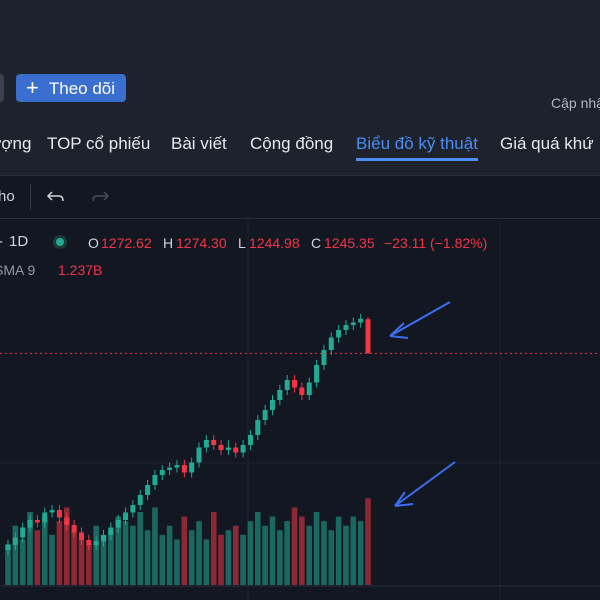  What do you see at coordinates (18, 241) in the screenshot?
I see `interval: 1D` at bounding box center [18, 241].